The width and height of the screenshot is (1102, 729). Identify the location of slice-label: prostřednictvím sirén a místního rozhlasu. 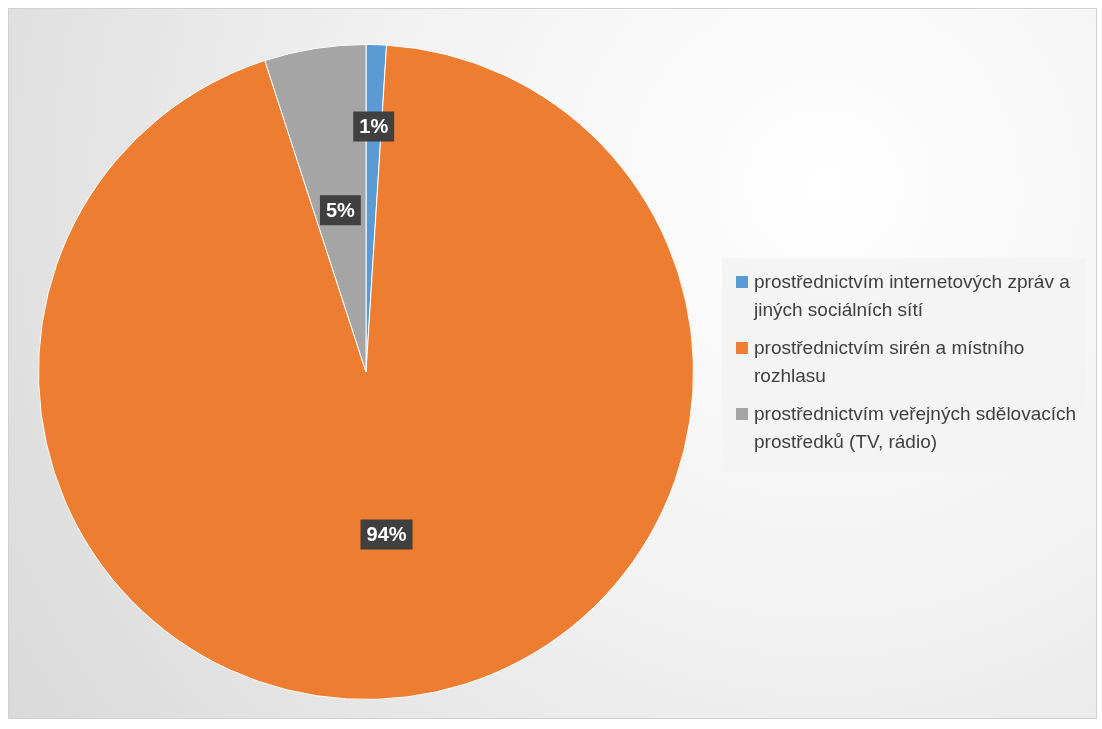
(890, 362).